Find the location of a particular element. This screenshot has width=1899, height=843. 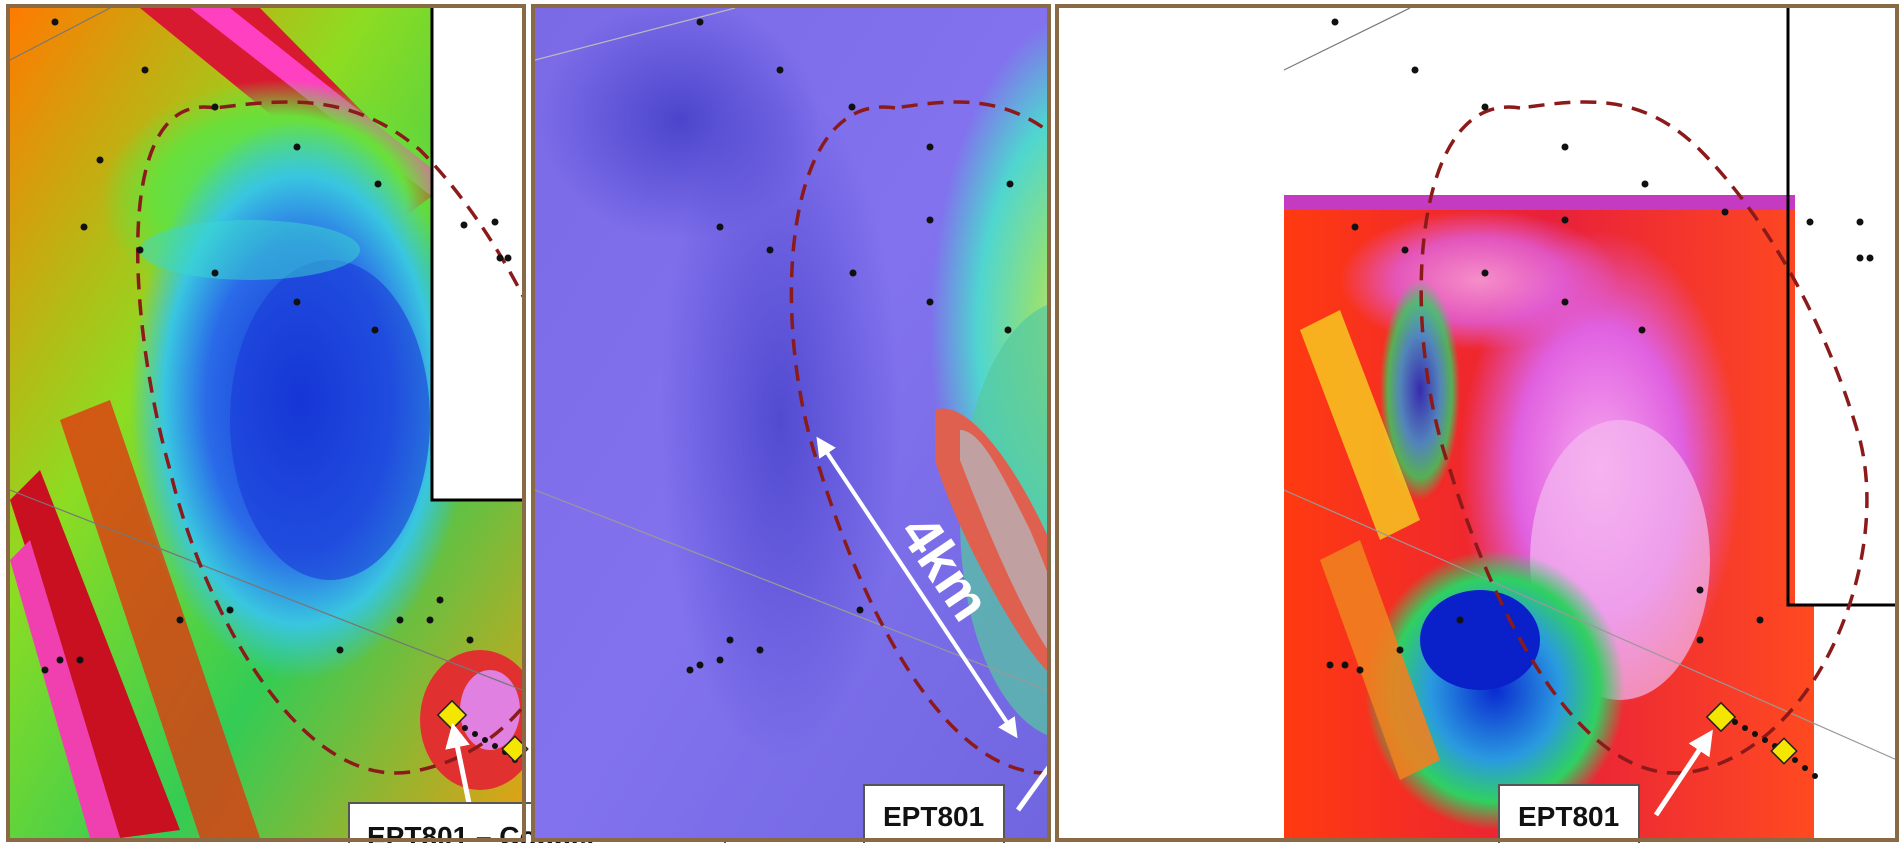

callout-middle: EPT801 is located at coordinates (934, 813).